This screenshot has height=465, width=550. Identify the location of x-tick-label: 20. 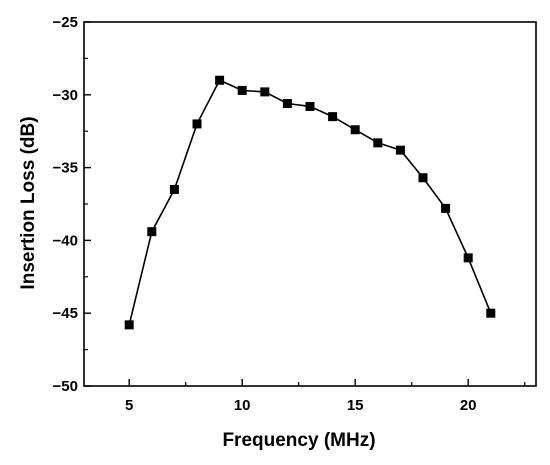
(468, 405).